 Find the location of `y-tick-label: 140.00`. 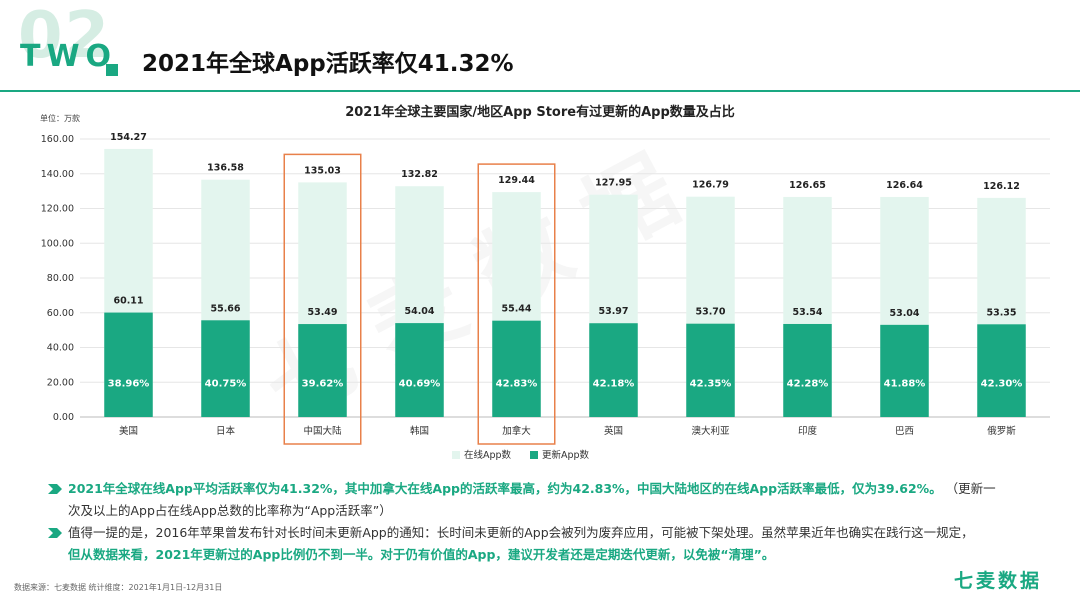

y-tick-label: 140.00 is located at coordinates (57, 174).